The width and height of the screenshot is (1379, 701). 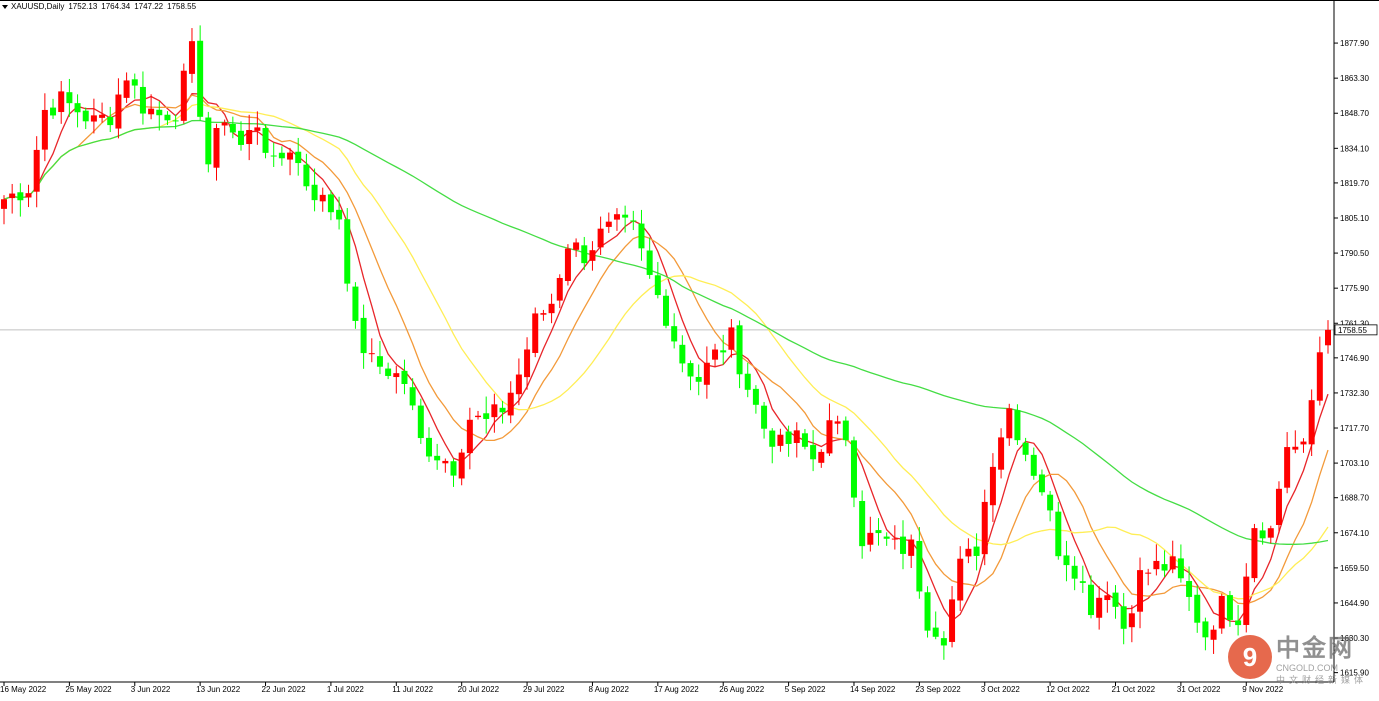 I want to click on x-tick-label: 16 May 2022, so click(x=23, y=689).